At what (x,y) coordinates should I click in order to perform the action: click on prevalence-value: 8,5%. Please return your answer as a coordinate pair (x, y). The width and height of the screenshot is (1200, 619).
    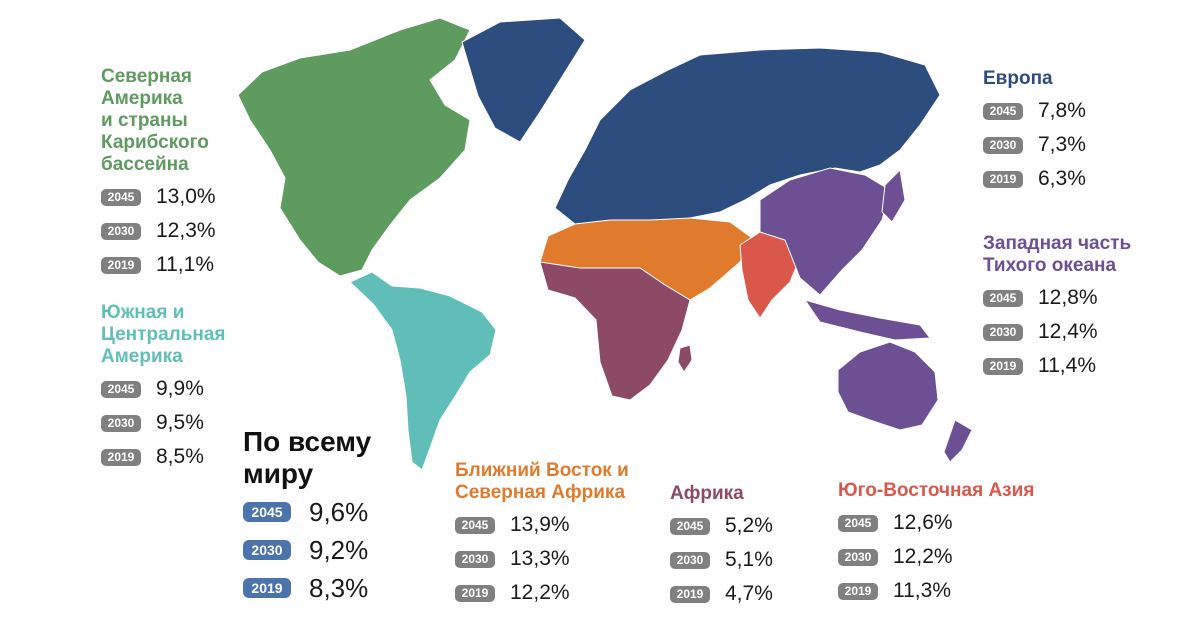
    Looking at the image, I should click on (180, 456).